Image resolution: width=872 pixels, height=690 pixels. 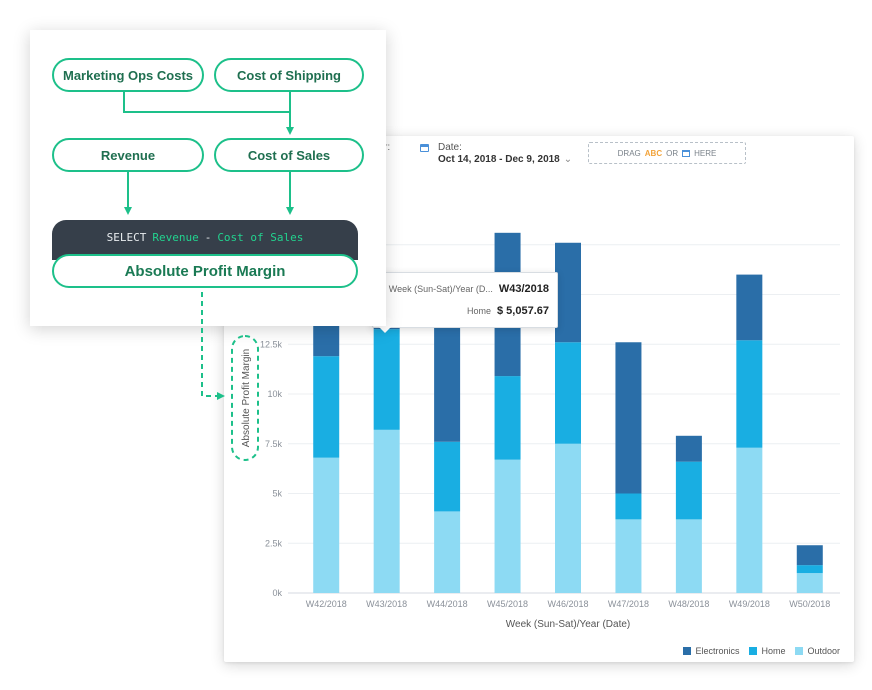 I want to click on tooltip-week-value: W43/2018, so click(x=523, y=289).